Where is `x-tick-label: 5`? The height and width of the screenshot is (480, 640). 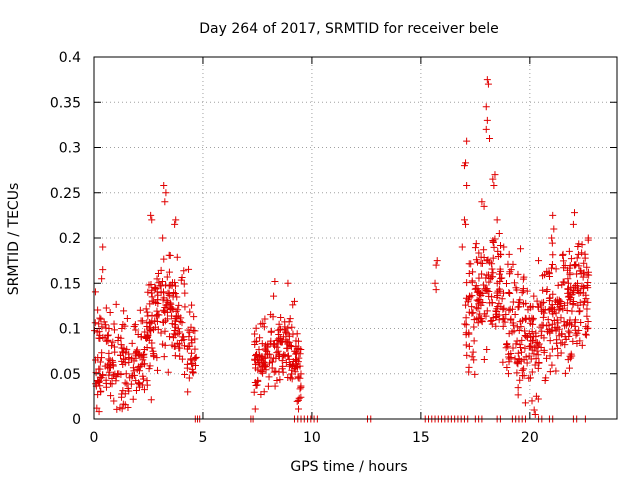
x-tick-label: 5 is located at coordinates (202, 438).